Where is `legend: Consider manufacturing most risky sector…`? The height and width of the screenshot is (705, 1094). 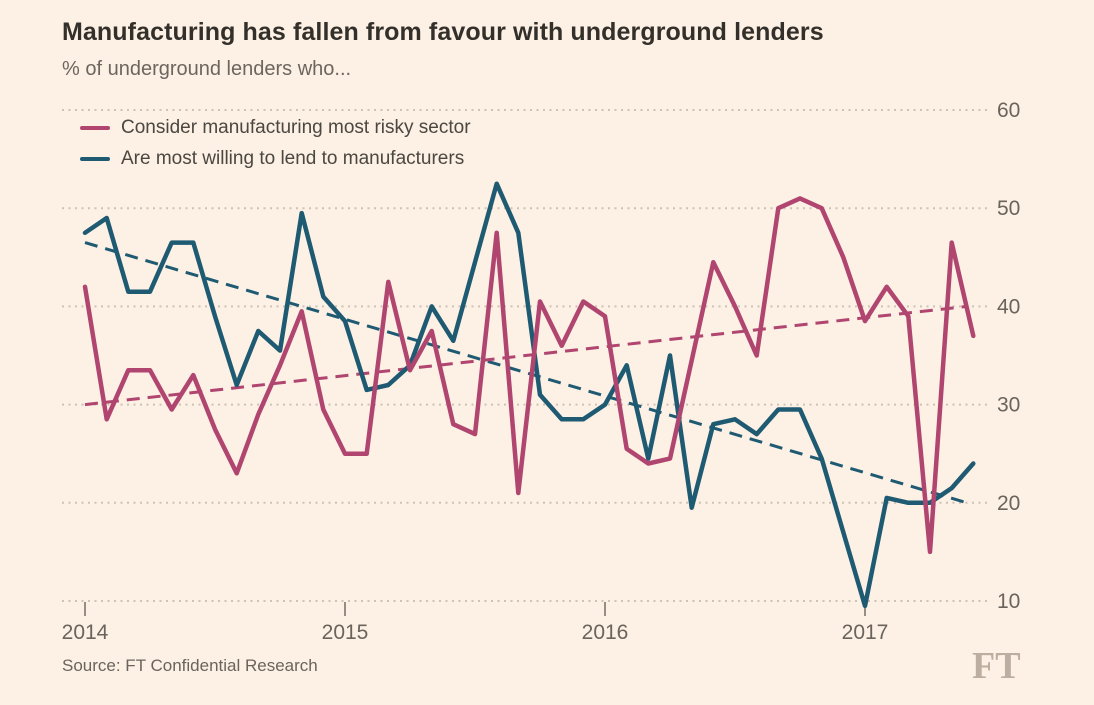
legend: Consider manufacturing most risky sector… is located at coordinates (275, 143).